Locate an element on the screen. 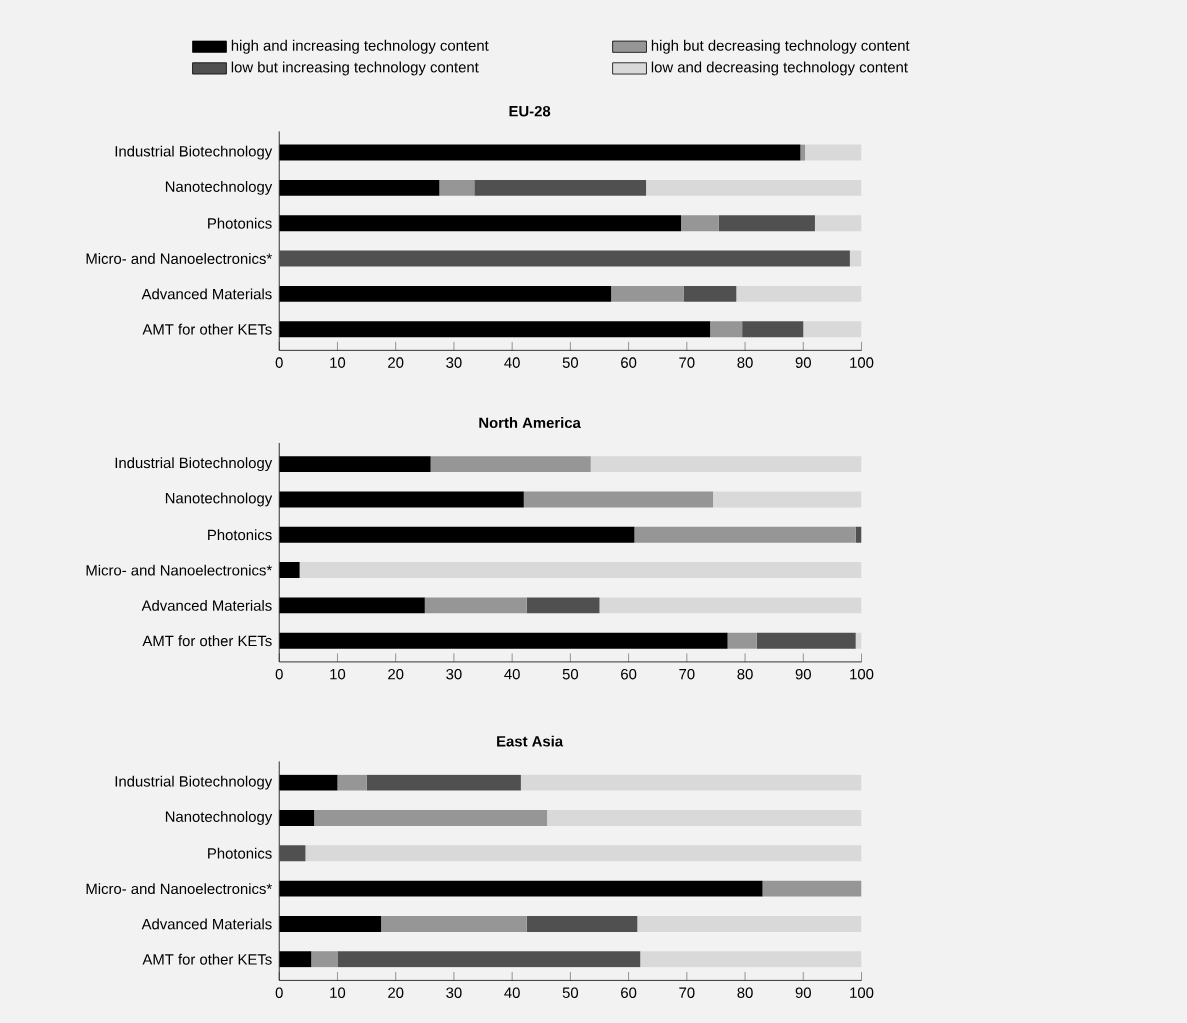 The height and width of the screenshot is (1023, 1187). legend-label: high and increasing technology content is located at coordinates (360, 46).